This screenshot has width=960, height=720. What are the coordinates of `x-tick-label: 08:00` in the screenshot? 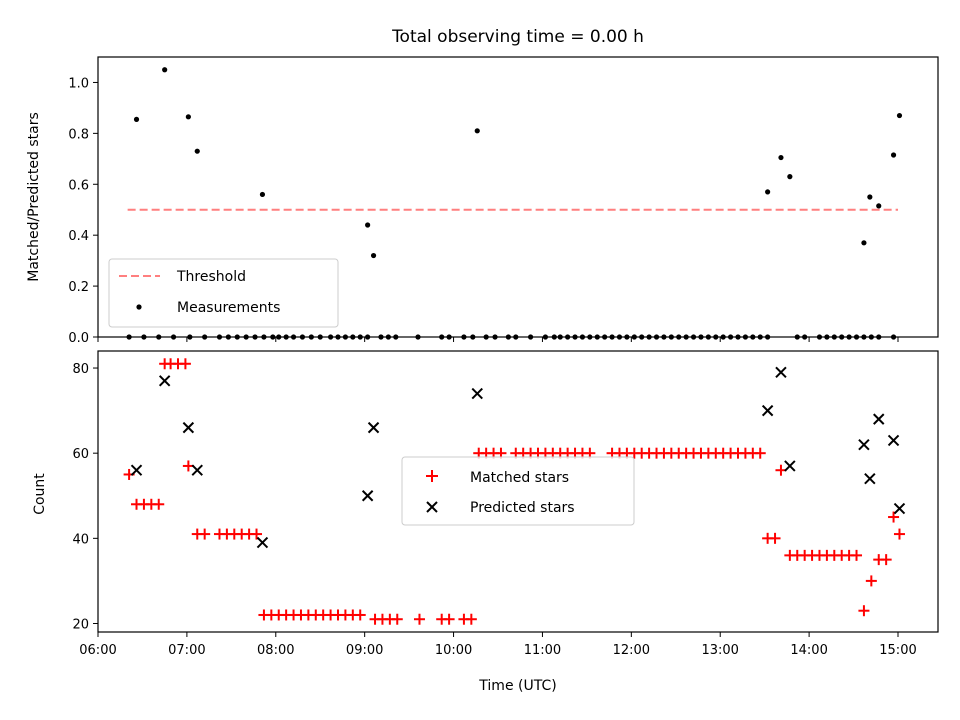 It's located at (275, 650).